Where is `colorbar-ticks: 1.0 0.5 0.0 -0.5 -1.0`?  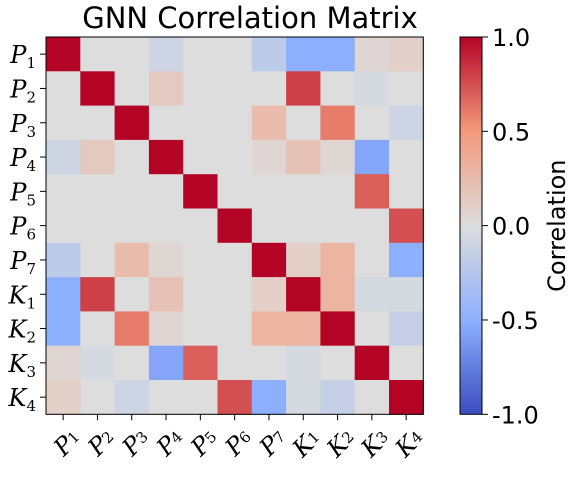 colorbar-ticks: 1.0 0.5 0.0 -0.5 -1.0 is located at coordinates (510, 226).